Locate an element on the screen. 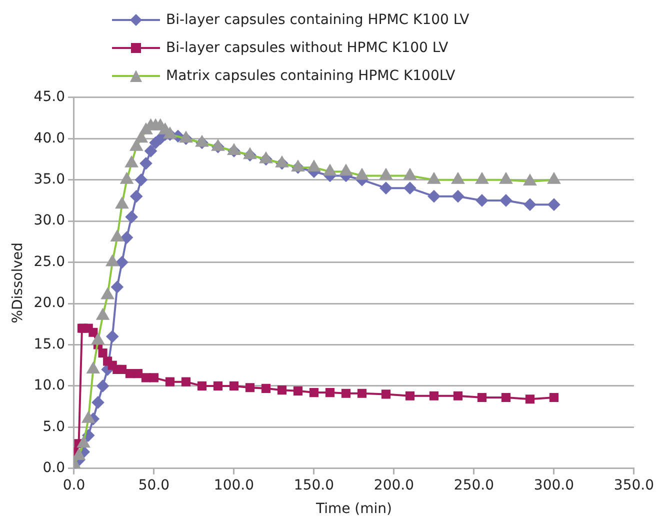 This screenshot has width=657, height=526. legend-label: Matrix capsules containing HPMC K100LV is located at coordinates (311, 76).